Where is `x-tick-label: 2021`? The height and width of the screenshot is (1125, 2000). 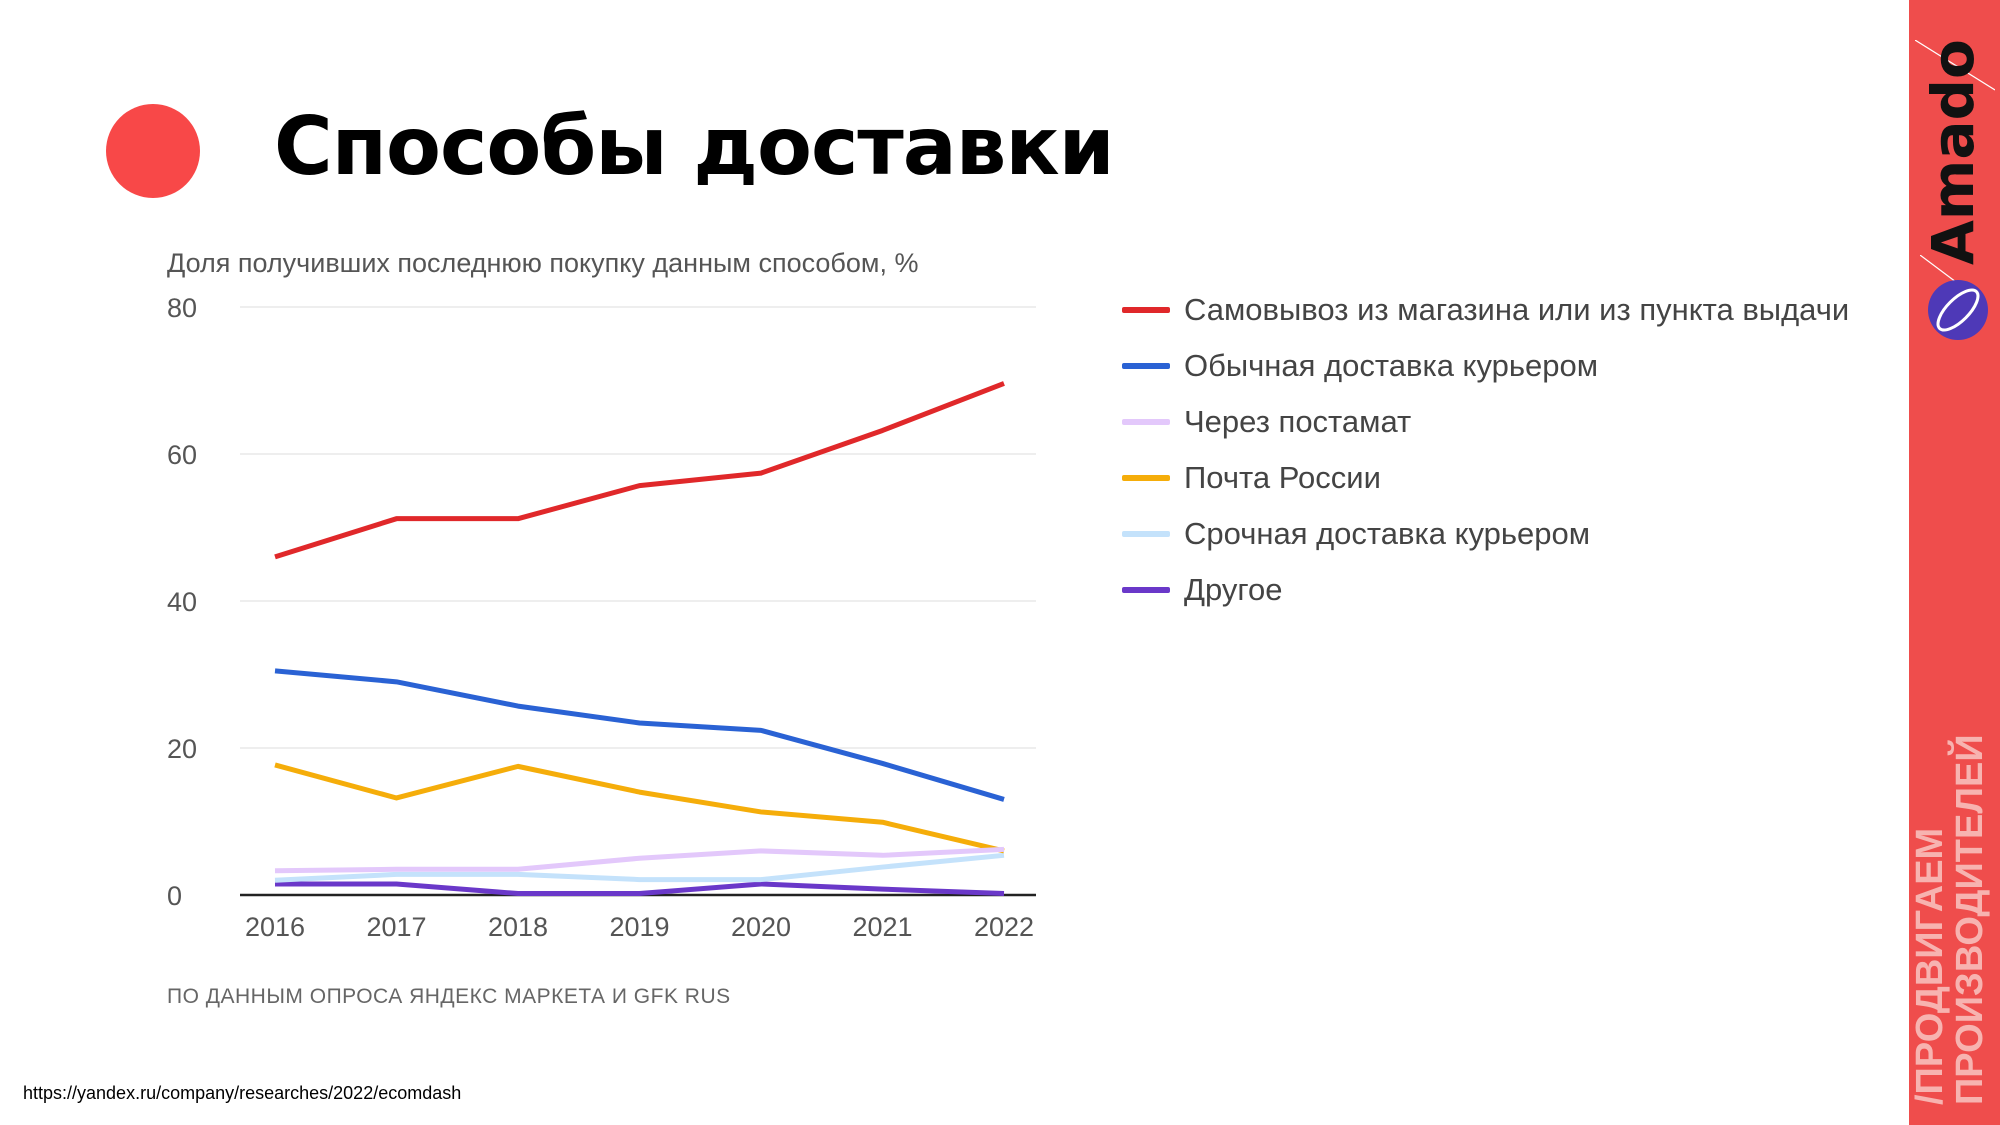 x-tick-label: 2021 is located at coordinates (882, 927).